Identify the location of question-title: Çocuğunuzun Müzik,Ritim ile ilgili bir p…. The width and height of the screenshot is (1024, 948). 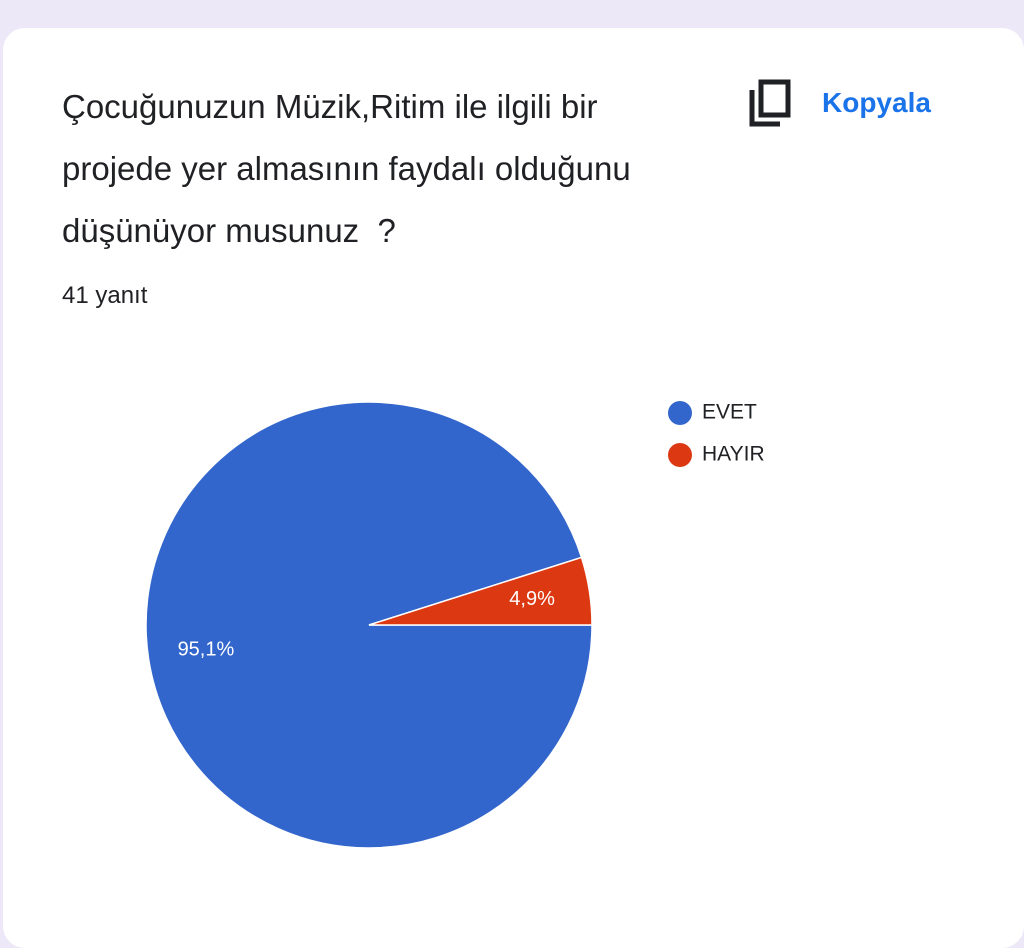
(351, 168).